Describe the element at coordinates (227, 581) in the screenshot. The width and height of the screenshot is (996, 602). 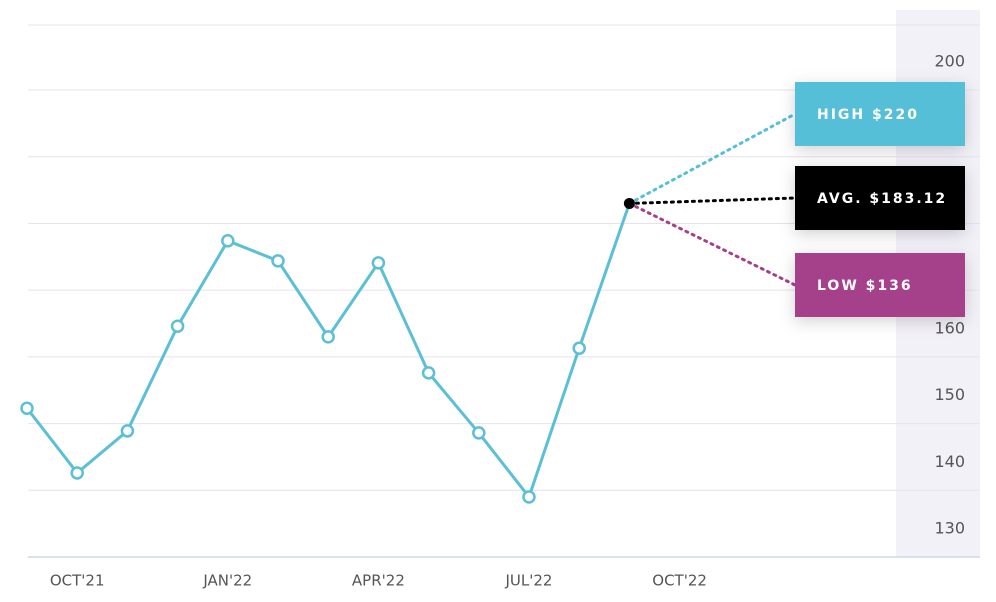
I see `x-tick-label: JAN'22` at that location.